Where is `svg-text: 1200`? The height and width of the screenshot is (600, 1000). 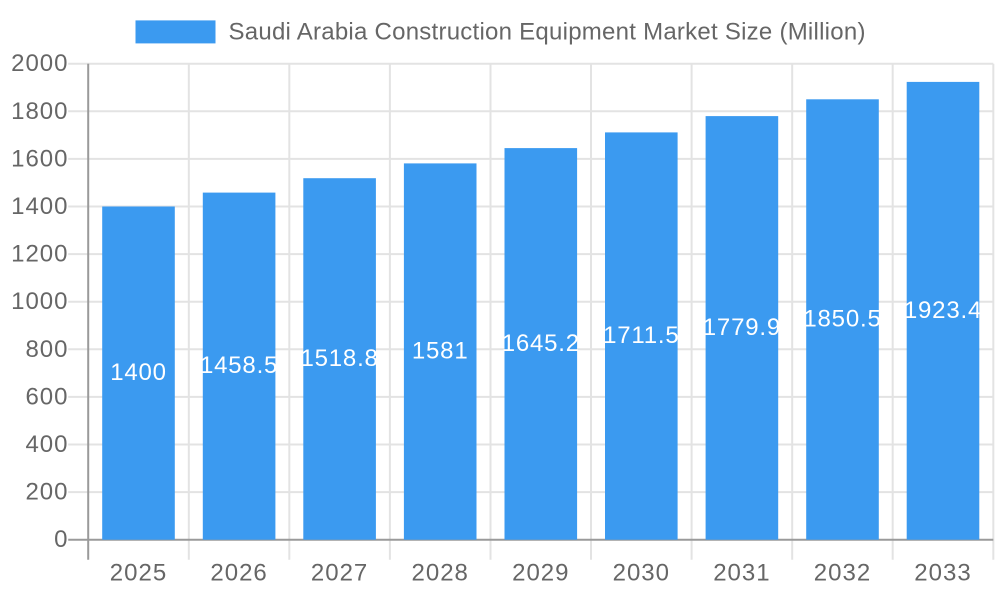
svg-text: 1200 is located at coordinates (39, 254).